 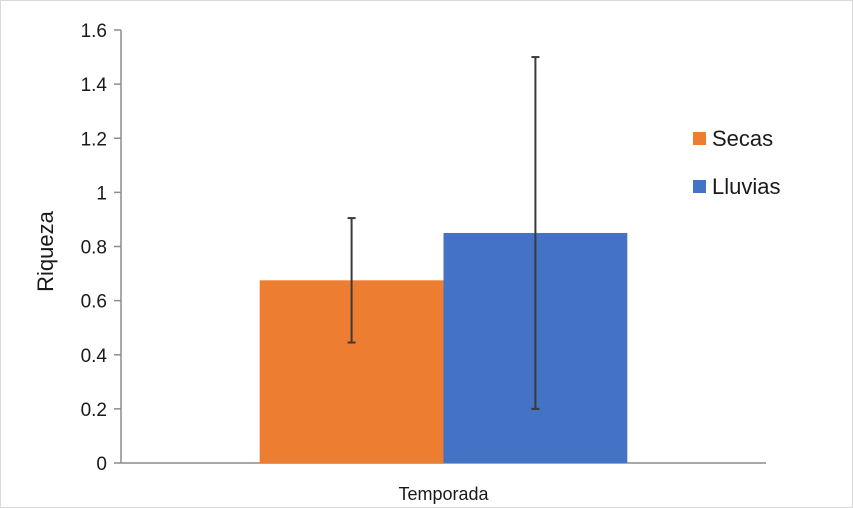 I want to click on y-tick-label: 1.6, so click(x=94, y=31).